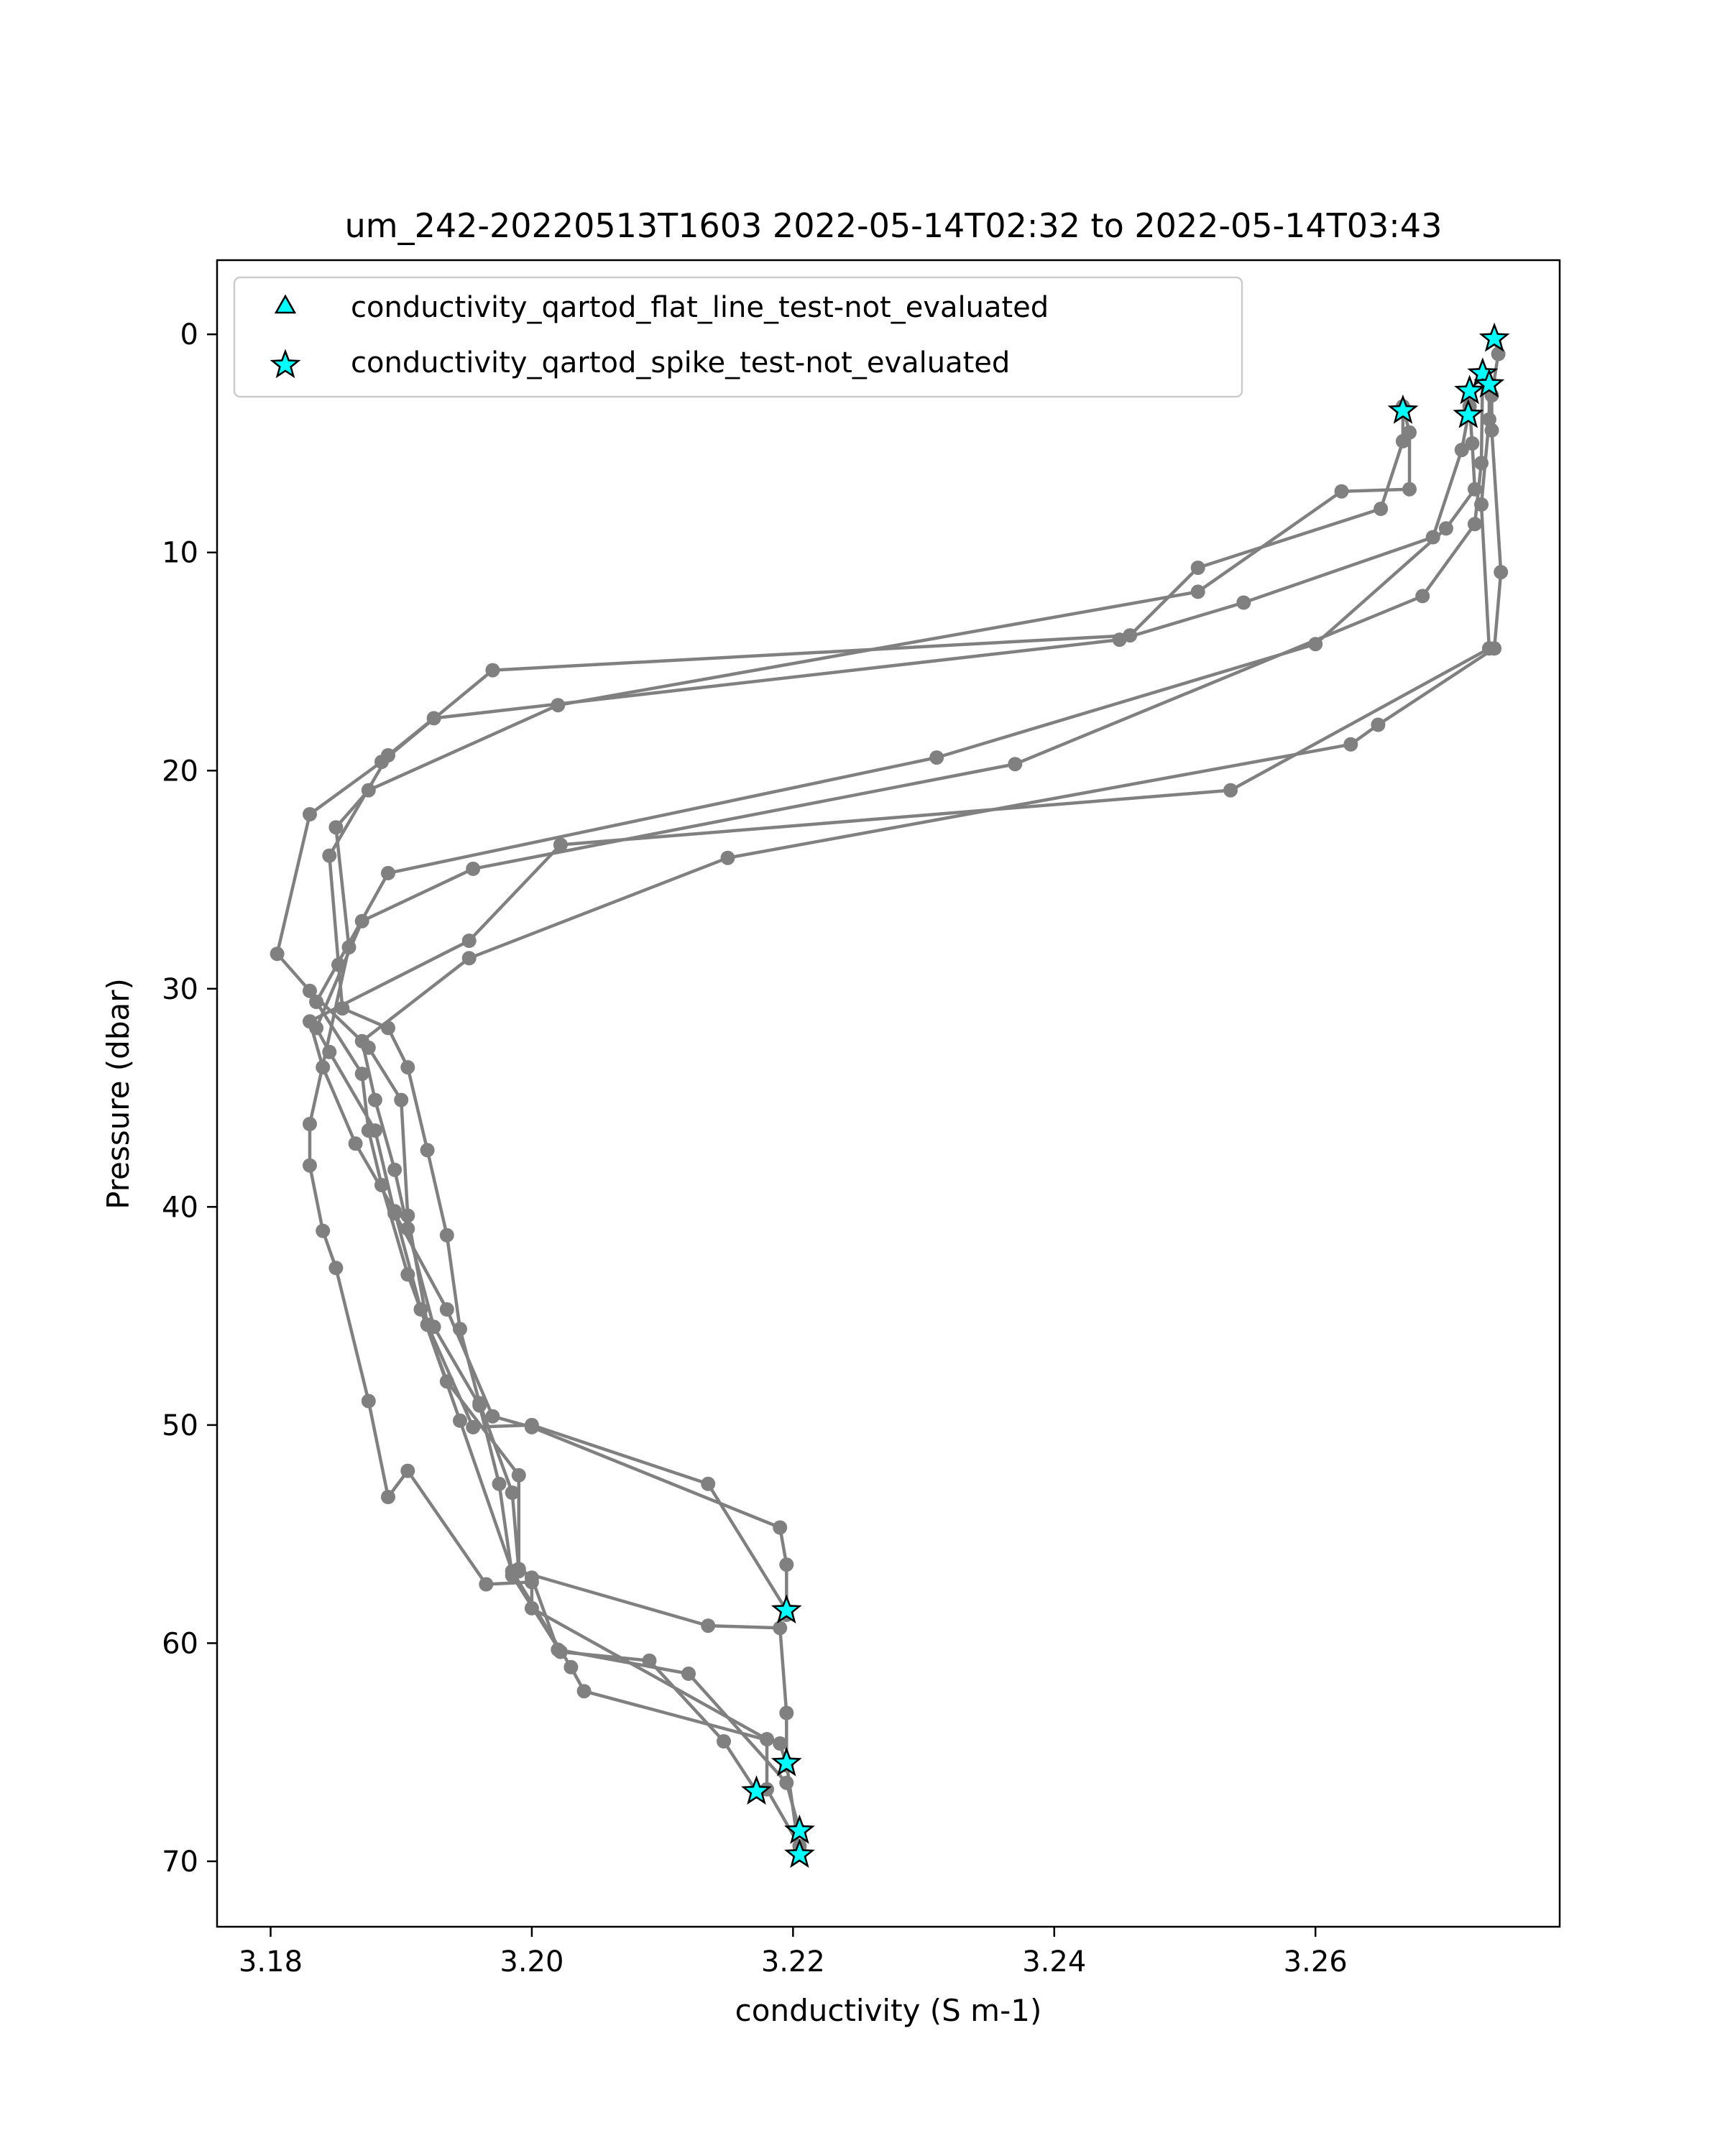  What do you see at coordinates (189, 1098) in the screenshot?
I see `y-axis-ticks: 0 10 20 30 40 50 60 70` at bounding box center [189, 1098].